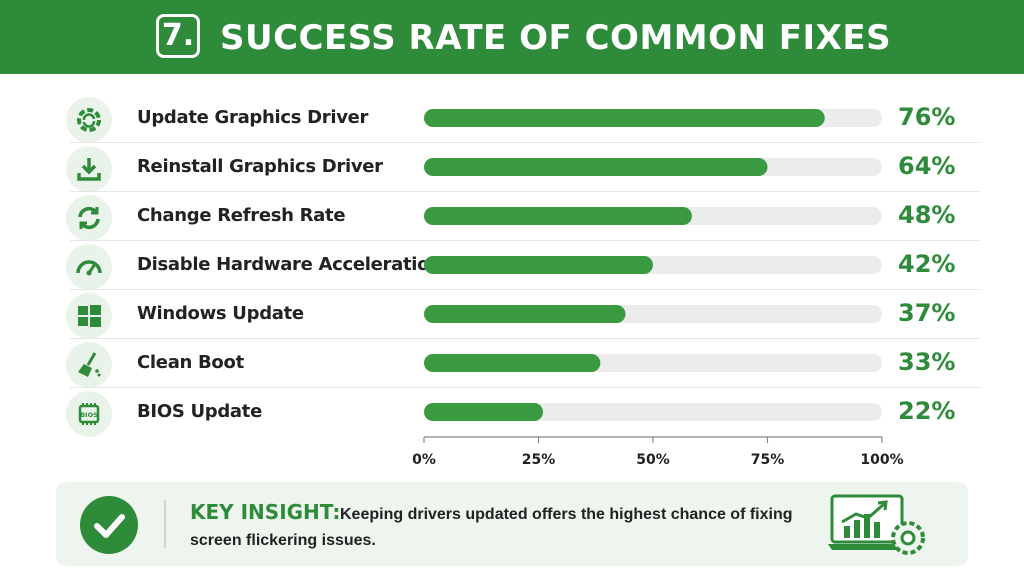 Image resolution: width=1024 pixels, height=576 pixels. I want to click on section-number: 7., so click(178, 36).